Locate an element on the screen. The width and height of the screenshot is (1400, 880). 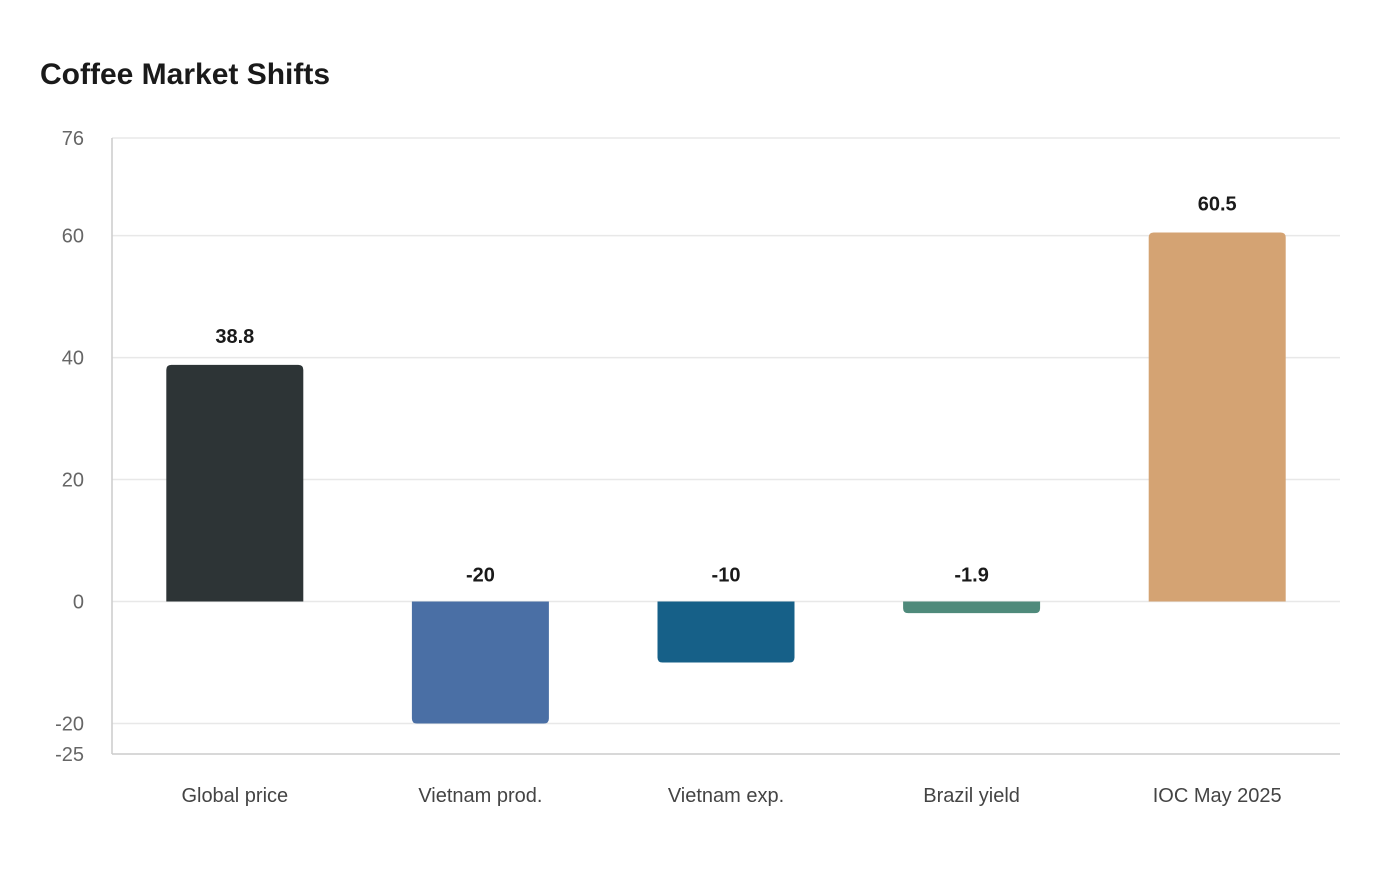
category-label: Vietnam prod. is located at coordinates (480, 796).